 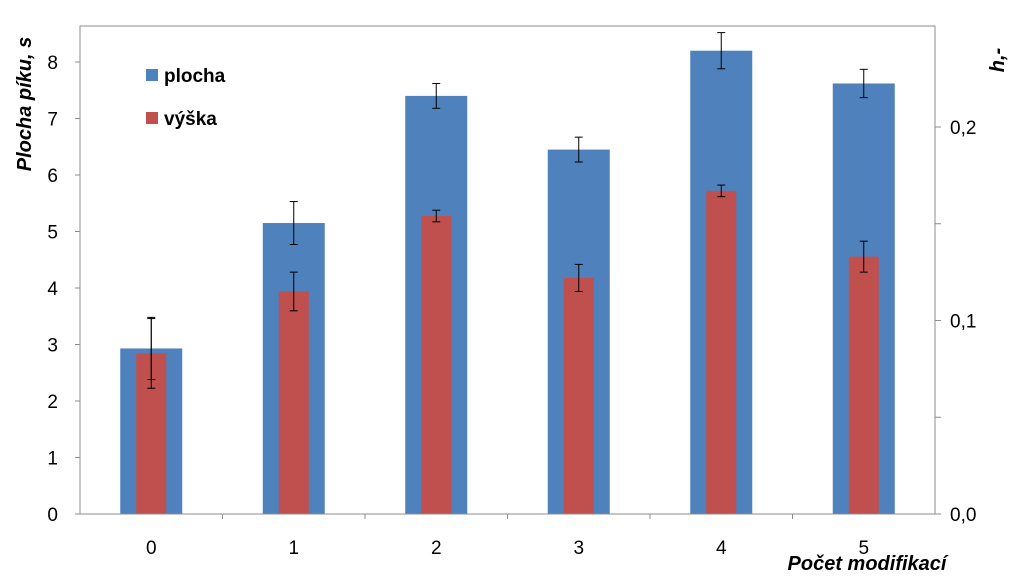 What do you see at coordinates (52, 459) in the screenshot?
I see `left-tick-label: 1` at bounding box center [52, 459].